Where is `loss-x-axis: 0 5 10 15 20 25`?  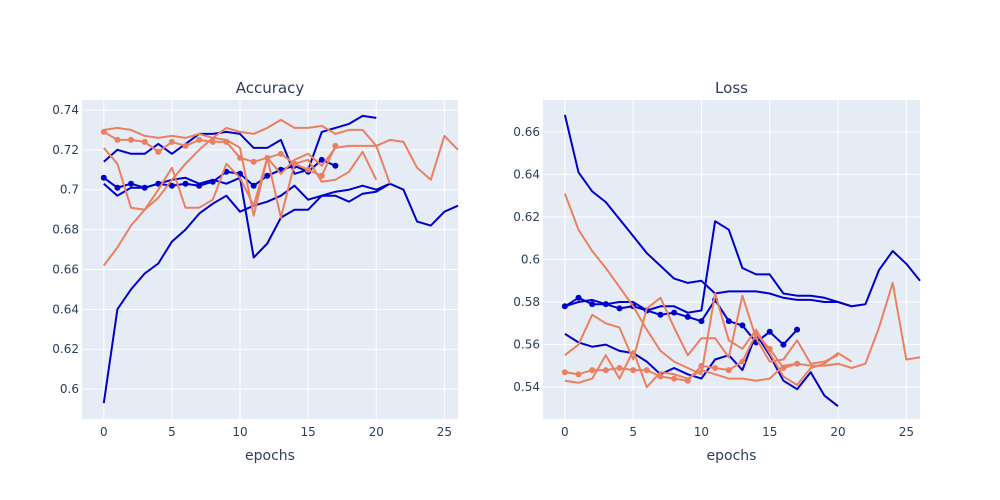
loss-x-axis: 0 5 10 15 20 25 is located at coordinates (737, 432).